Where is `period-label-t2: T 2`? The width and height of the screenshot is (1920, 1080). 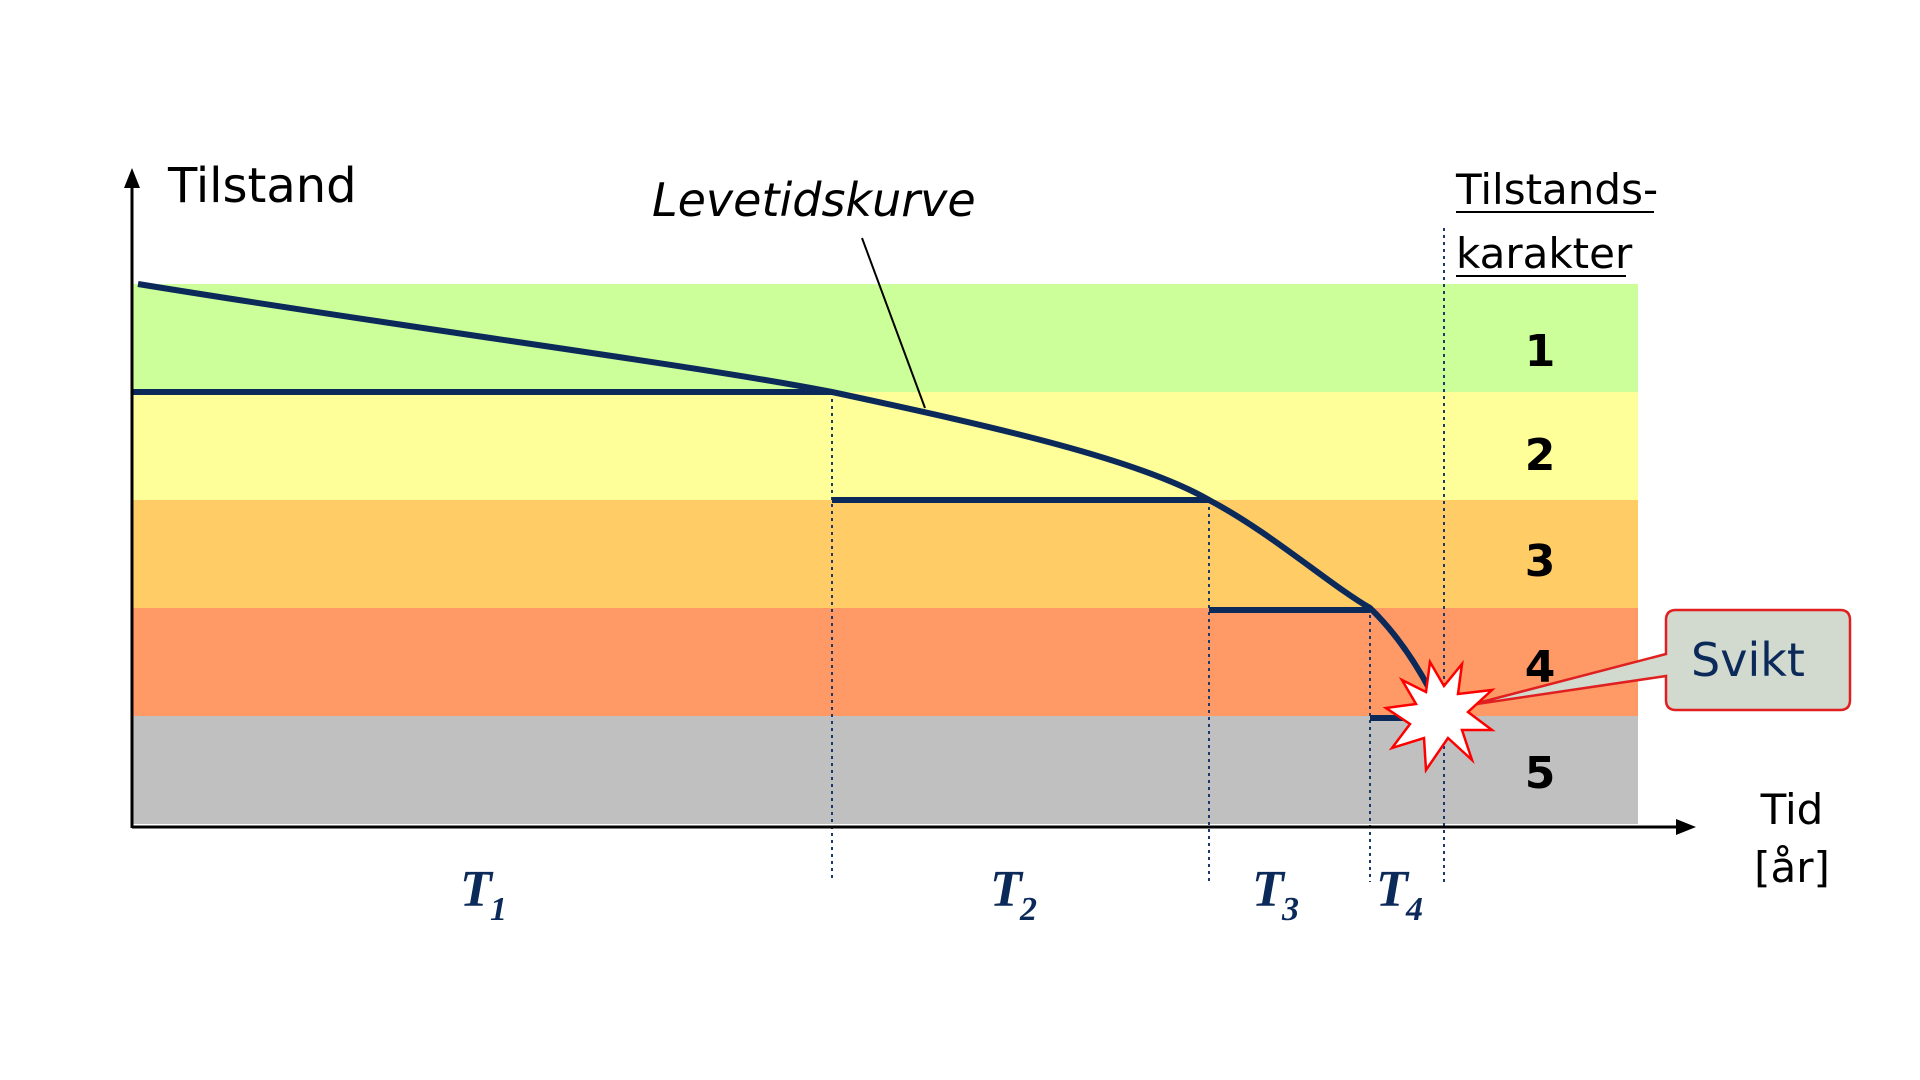
period-label-t2: T 2 is located at coordinates (1013, 894).